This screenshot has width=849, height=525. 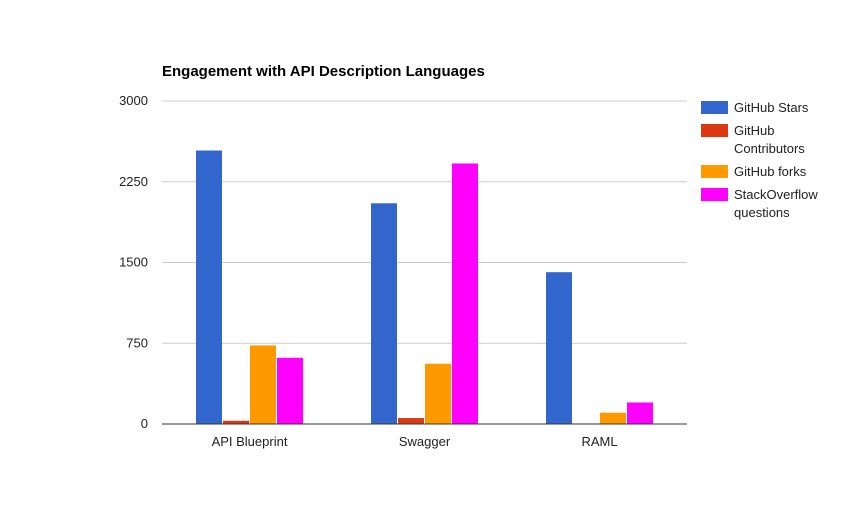 I want to click on bar-github-stars-swagger, so click(x=384, y=313).